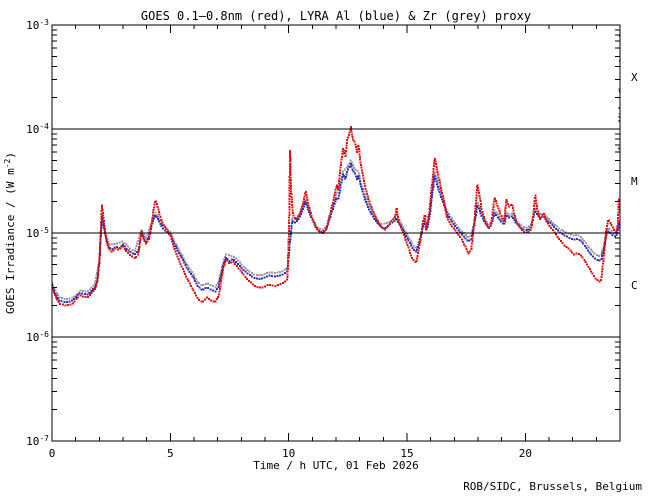 Image resolution: width=650 pixels, height=500 pixels. What do you see at coordinates (406, 453) in the screenshot?
I see `x-tick-label: 15` at bounding box center [406, 453].